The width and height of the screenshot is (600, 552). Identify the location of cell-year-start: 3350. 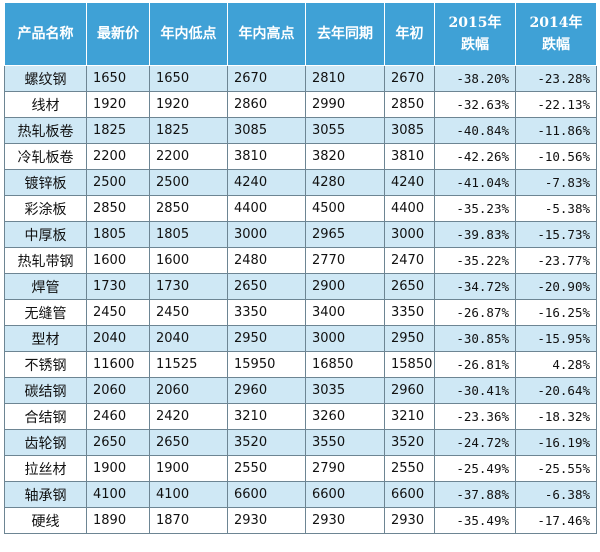
(409, 312).